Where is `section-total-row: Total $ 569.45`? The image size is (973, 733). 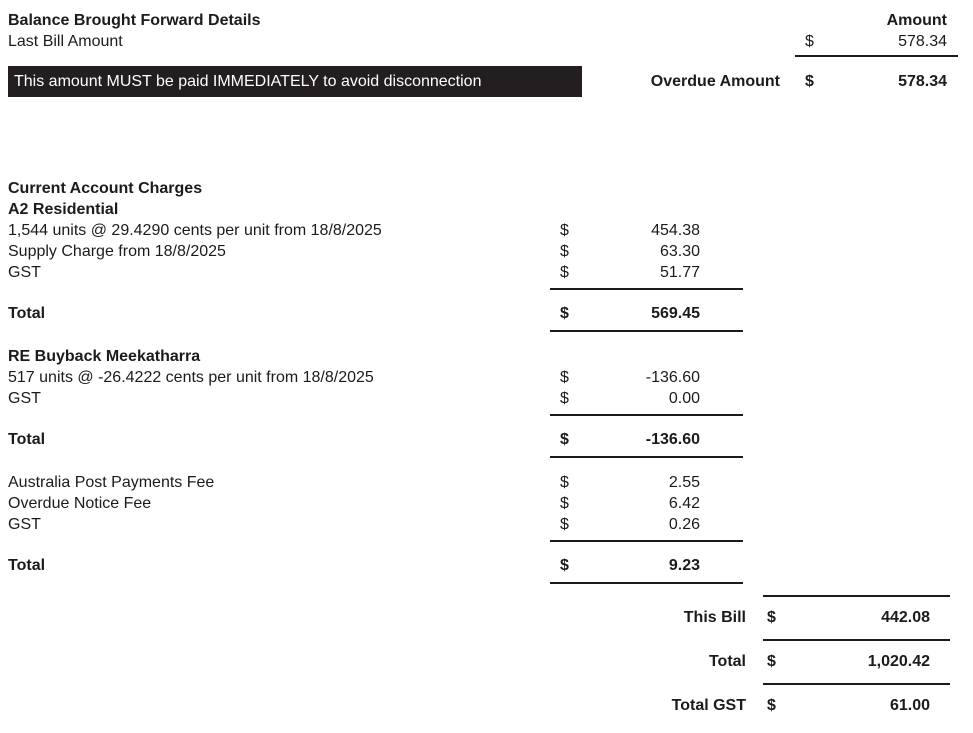
section-total-row: Total $ 569.45 is located at coordinates (486, 313).